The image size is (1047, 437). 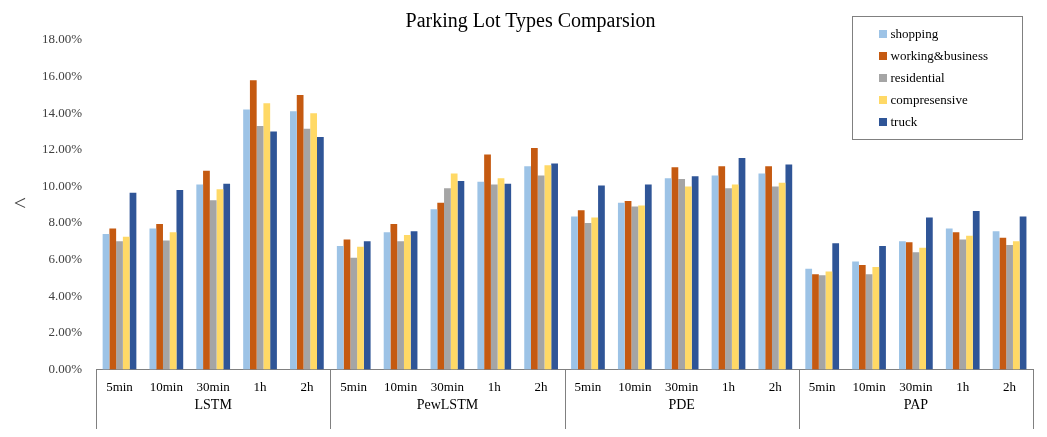 What do you see at coordinates (62, 185) in the screenshot?
I see `y-tick-label: 10.00%` at bounding box center [62, 185].